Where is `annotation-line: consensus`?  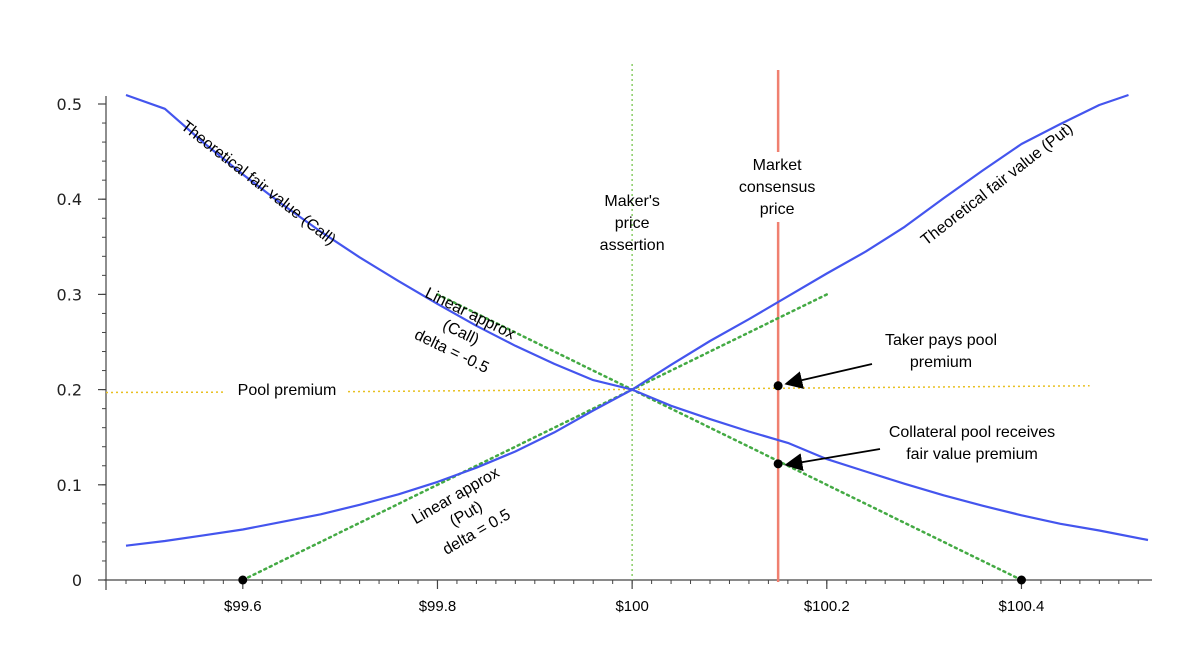 annotation-line: consensus is located at coordinates (777, 187).